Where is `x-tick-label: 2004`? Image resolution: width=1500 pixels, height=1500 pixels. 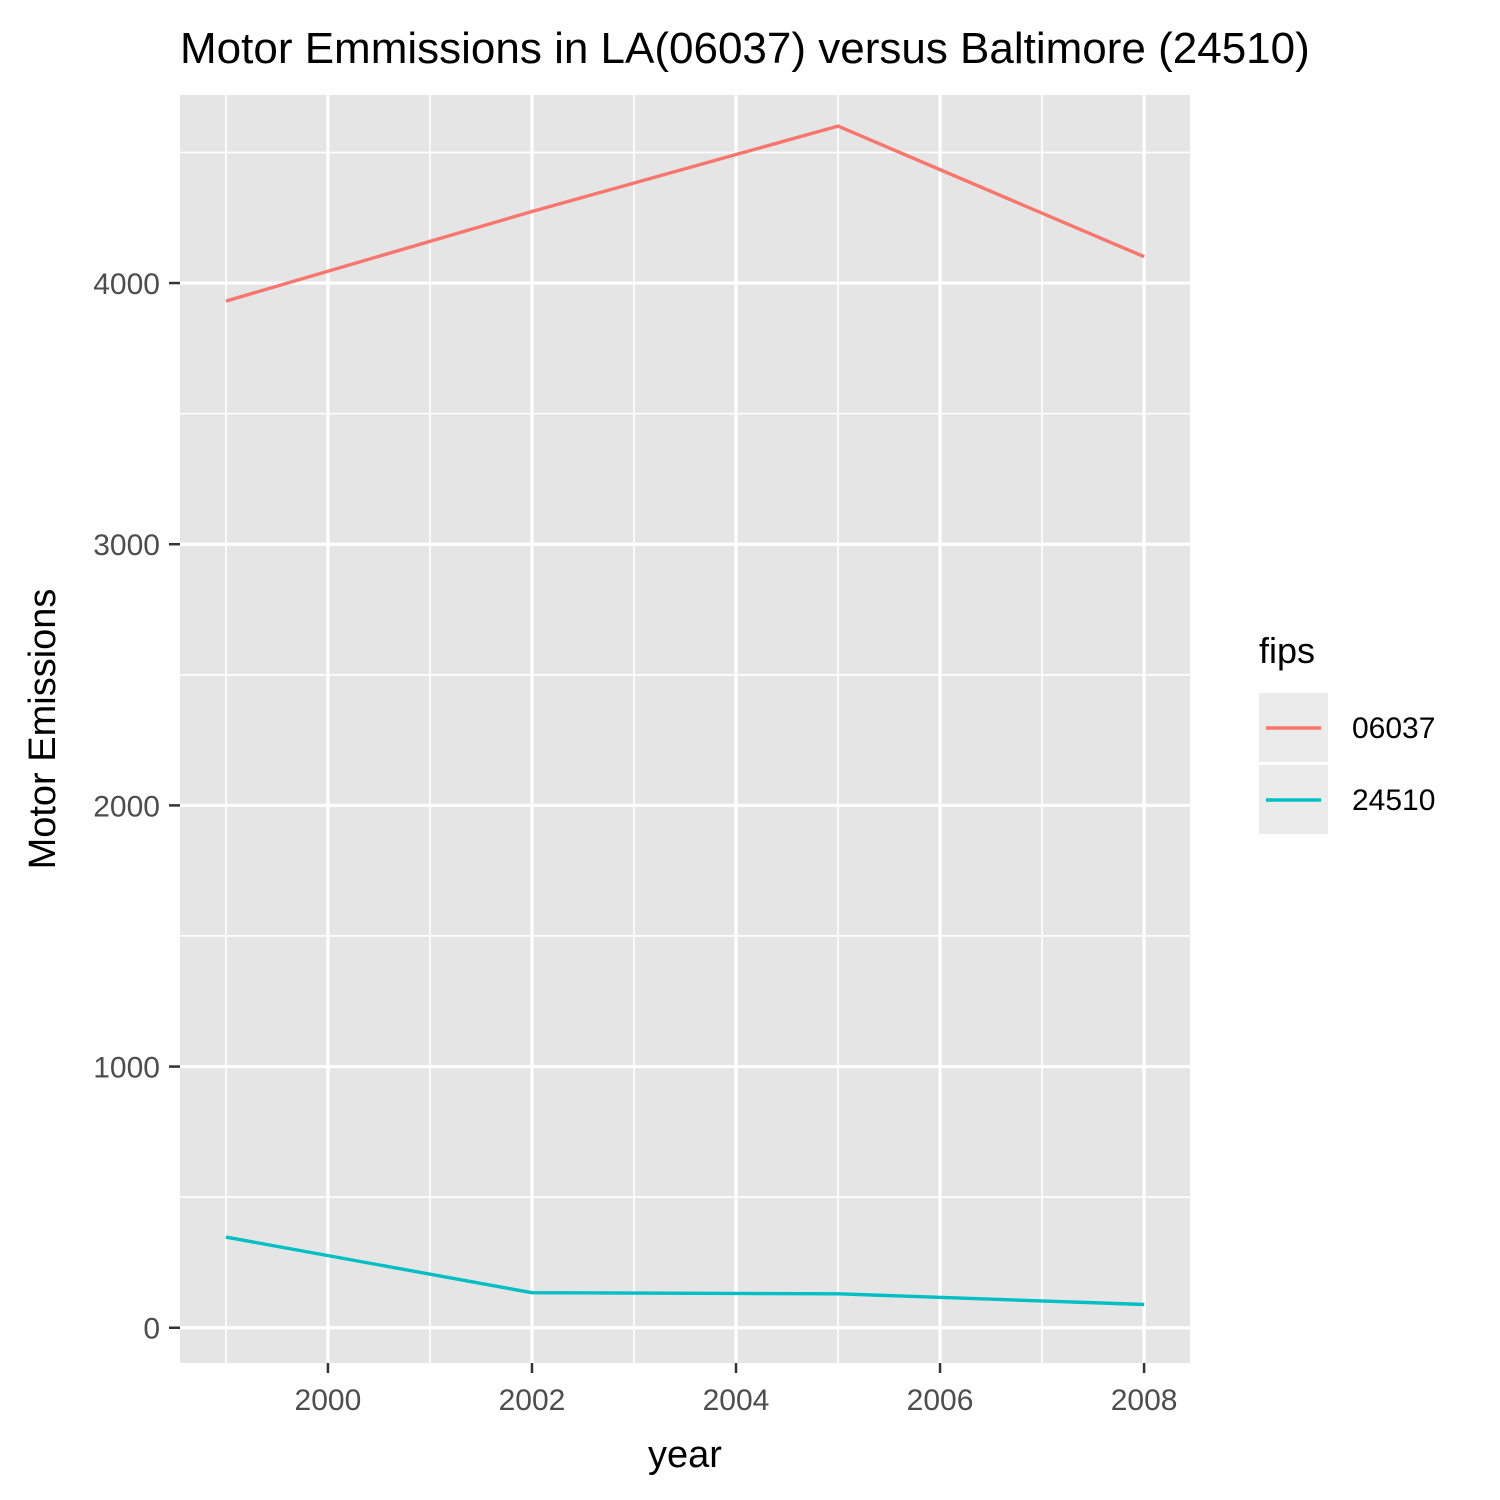 x-tick-label: 2004 is located at coordinates (736, 1400).